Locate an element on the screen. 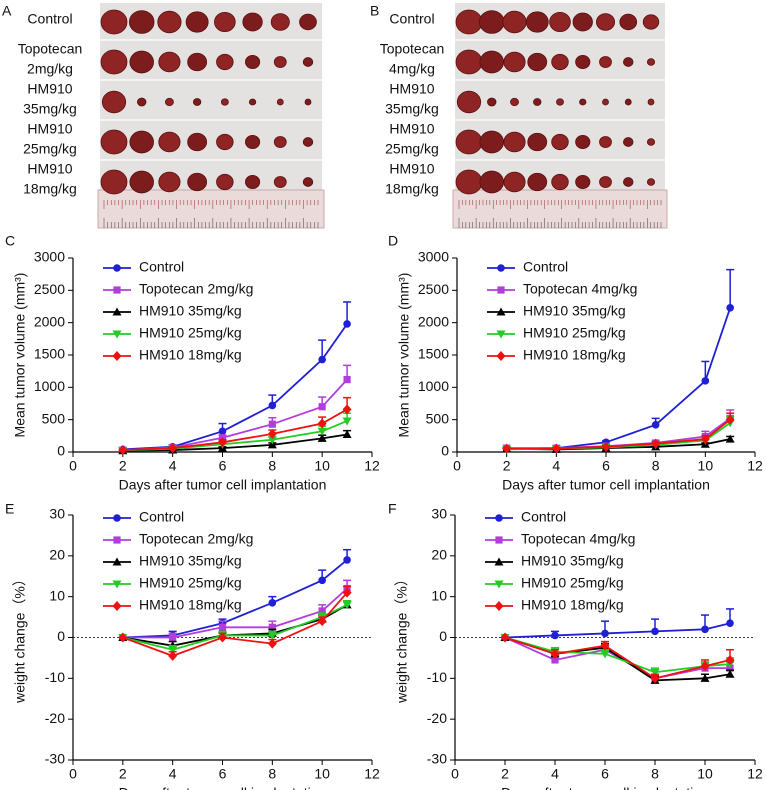  legend-label: Topotecan 2mg/kg is located at coordinates (196, 539).